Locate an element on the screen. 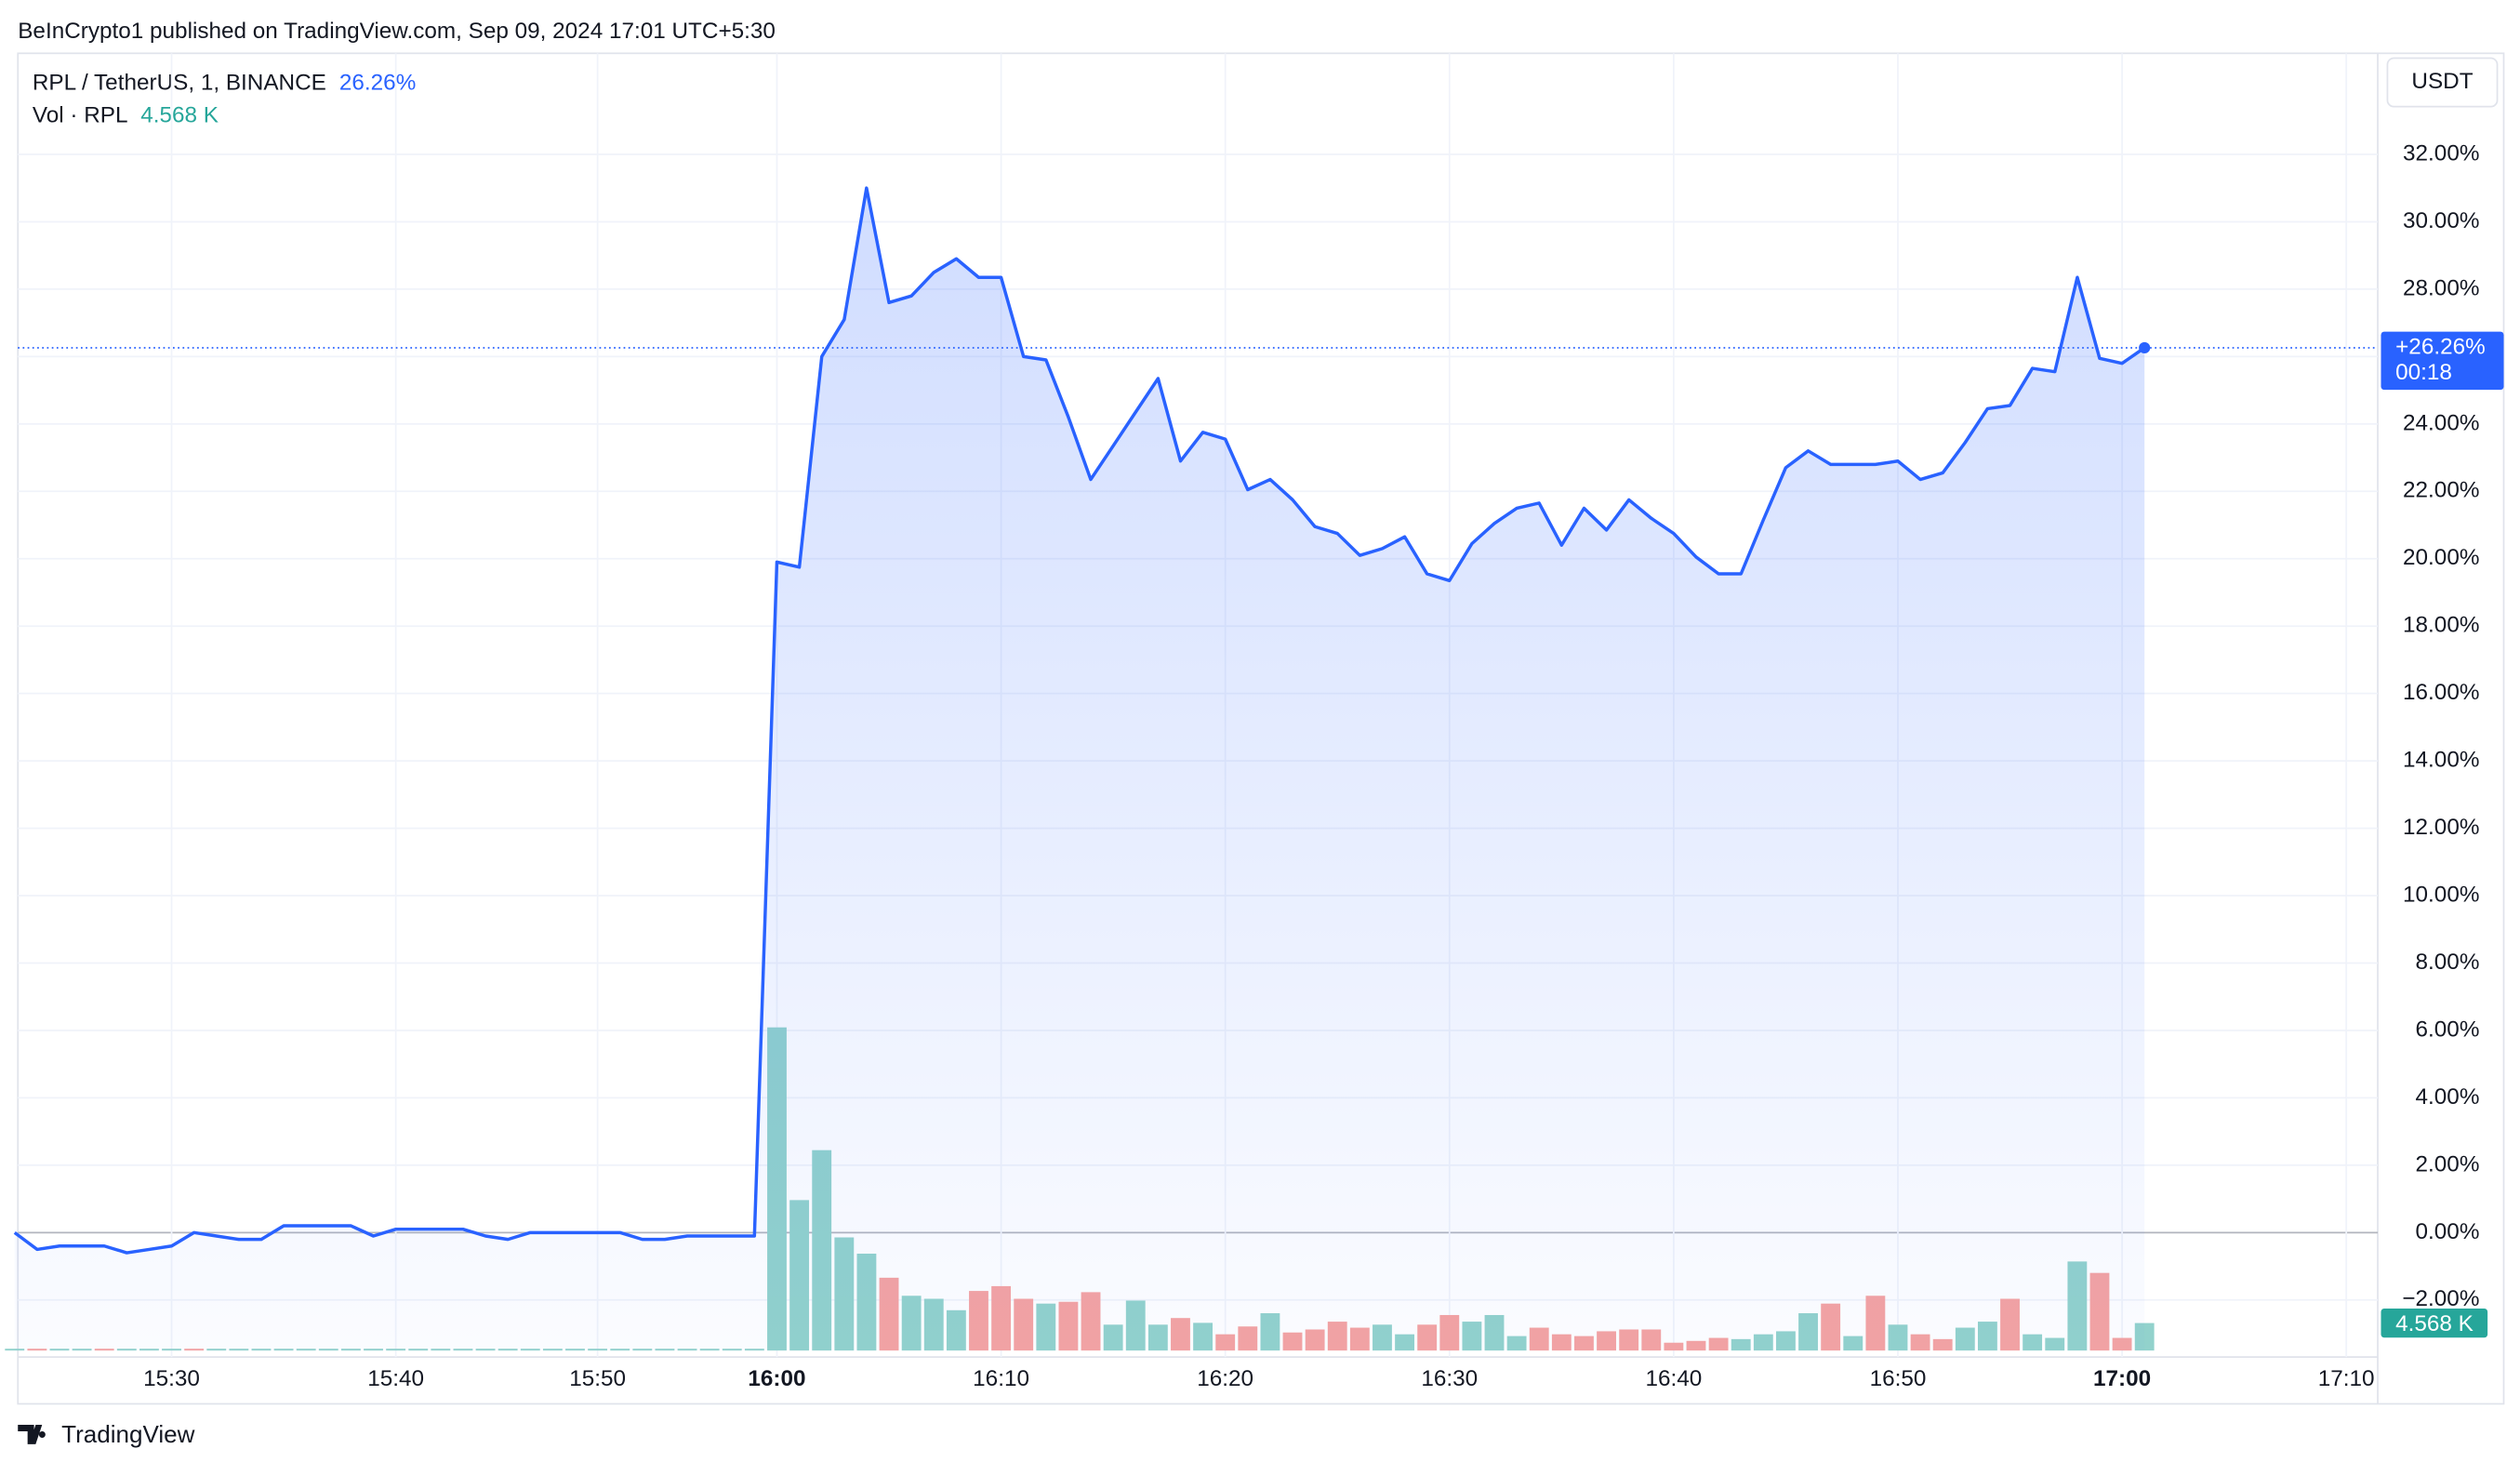 The width and height of the screenshot is (2520, 1462). x-tick-label: 16:50 is located at coordinates (1898, 1379).